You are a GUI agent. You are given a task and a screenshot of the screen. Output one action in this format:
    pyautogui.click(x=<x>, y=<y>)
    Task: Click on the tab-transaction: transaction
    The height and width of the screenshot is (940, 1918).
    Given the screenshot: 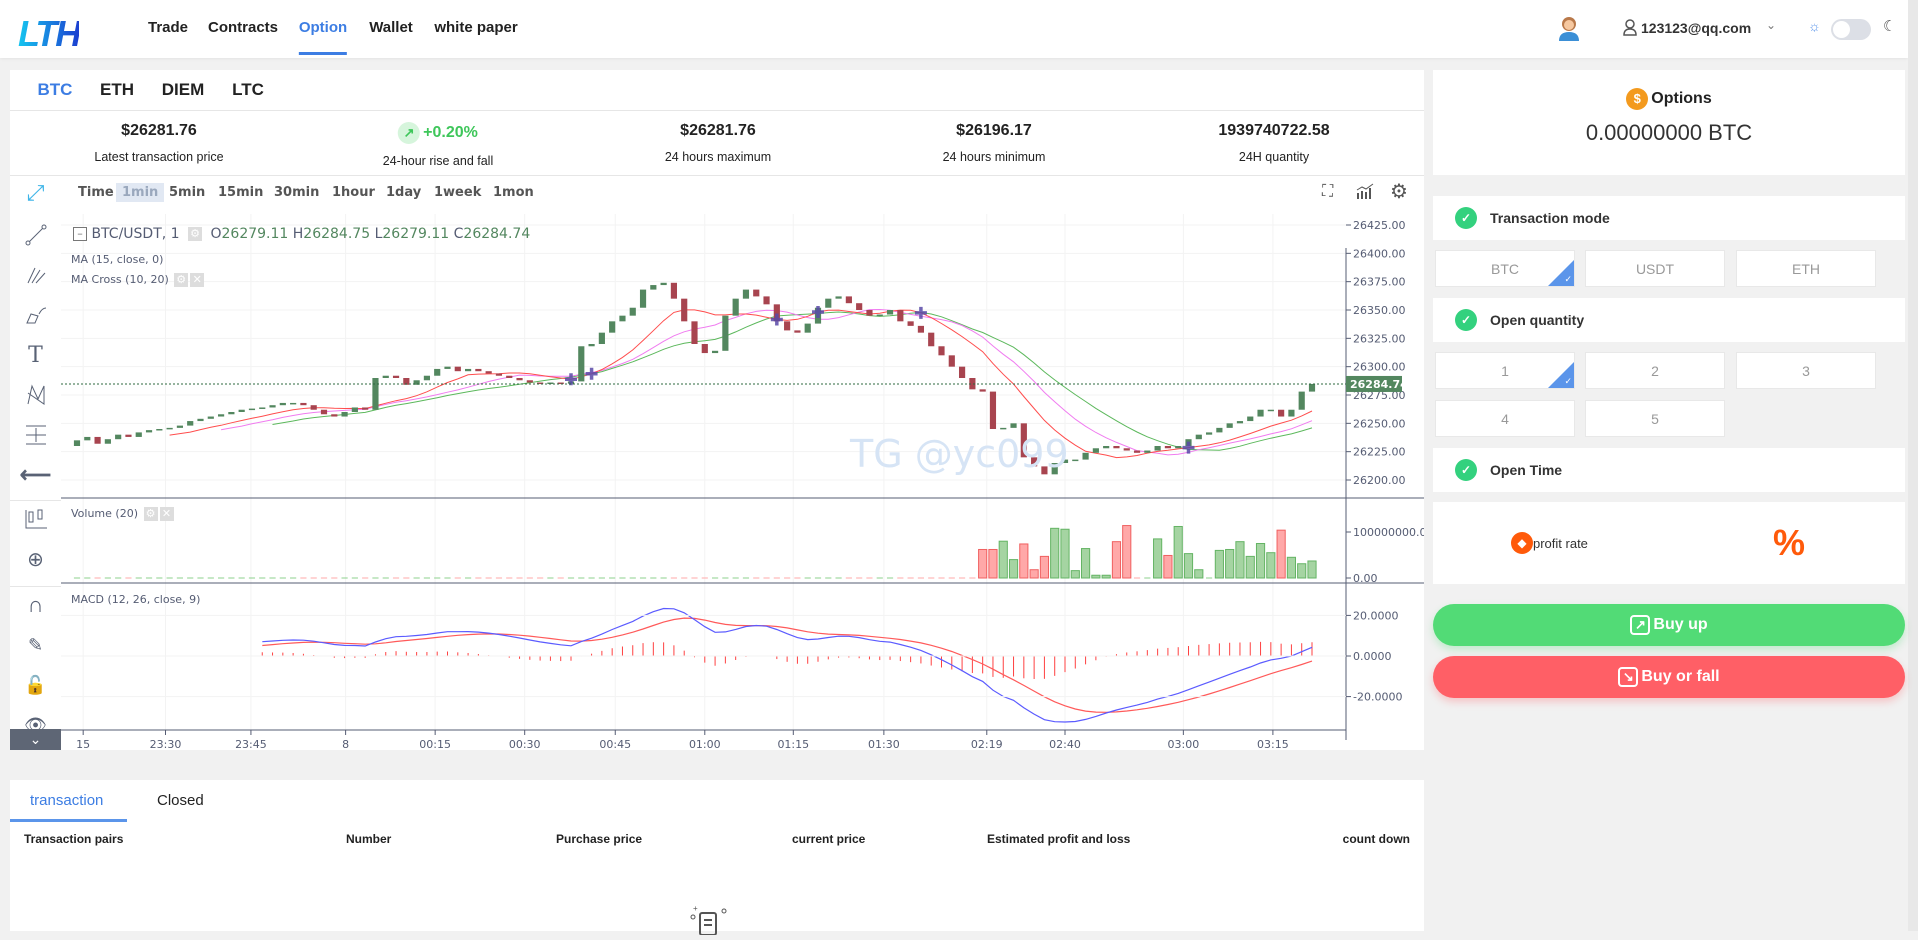 What is the action you would take?
    pyautogui.click(x=67, y=800)
    